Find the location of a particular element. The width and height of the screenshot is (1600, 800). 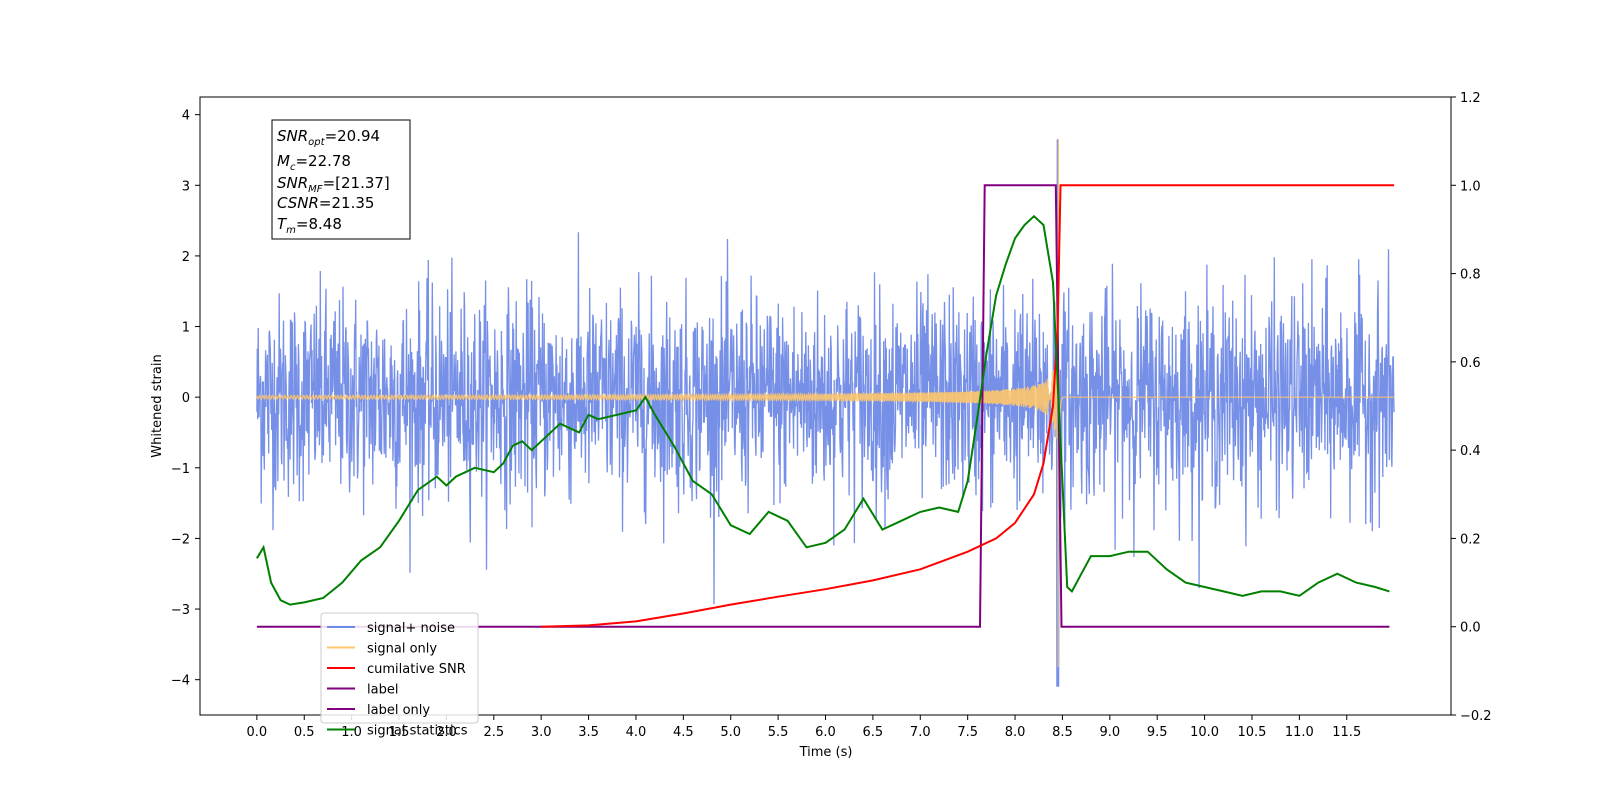

y-tick-label: 0 is located at coordinates (186, 398).